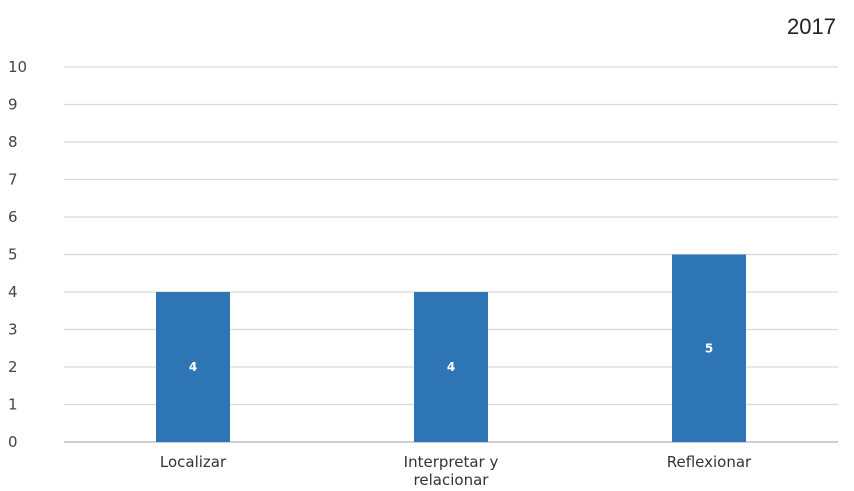  I want to click on x-category-label-line: Reflexionar, so click(709, 462).